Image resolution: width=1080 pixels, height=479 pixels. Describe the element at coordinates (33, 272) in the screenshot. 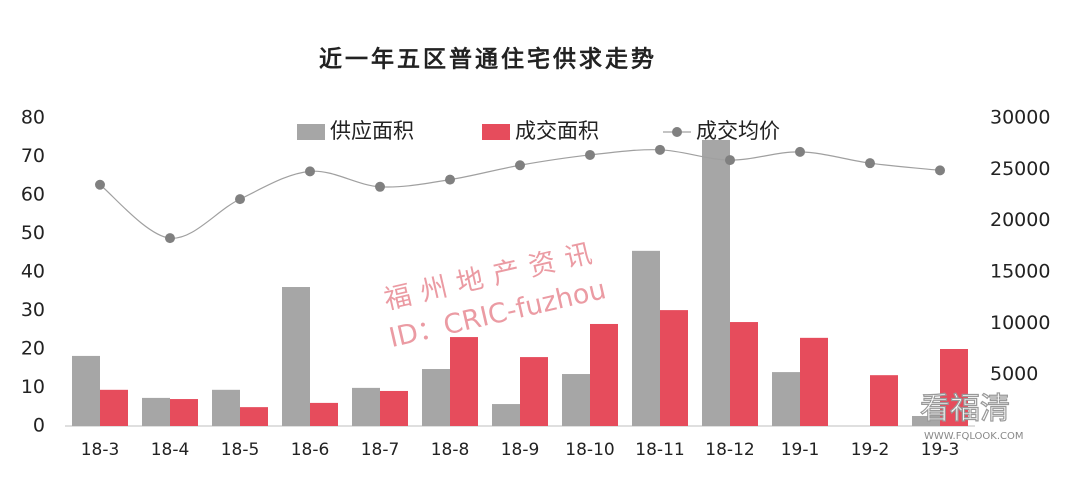

I see `y-tick-label: 40` at that location.